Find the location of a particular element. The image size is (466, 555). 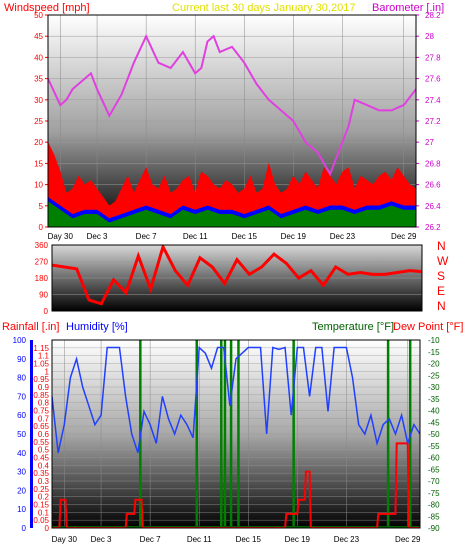

rain-tick-label: 0.25 is located at coordinates (41, 489).